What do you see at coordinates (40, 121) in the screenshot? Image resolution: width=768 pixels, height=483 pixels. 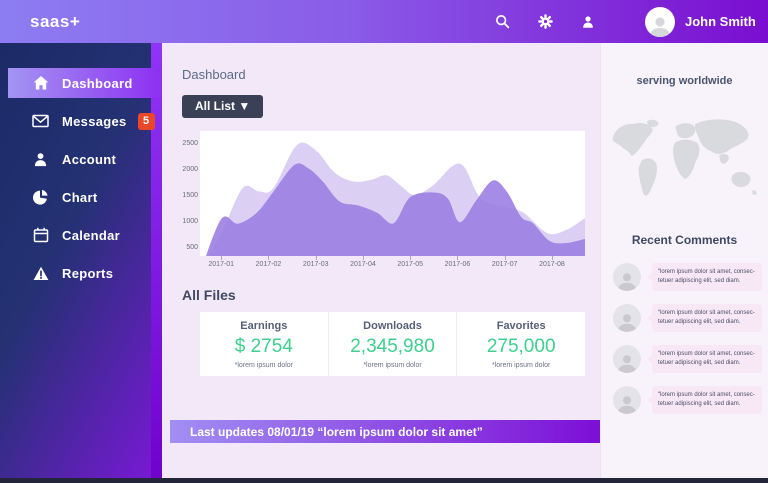 I see `mail-icon` at bounding box center [40, 121].